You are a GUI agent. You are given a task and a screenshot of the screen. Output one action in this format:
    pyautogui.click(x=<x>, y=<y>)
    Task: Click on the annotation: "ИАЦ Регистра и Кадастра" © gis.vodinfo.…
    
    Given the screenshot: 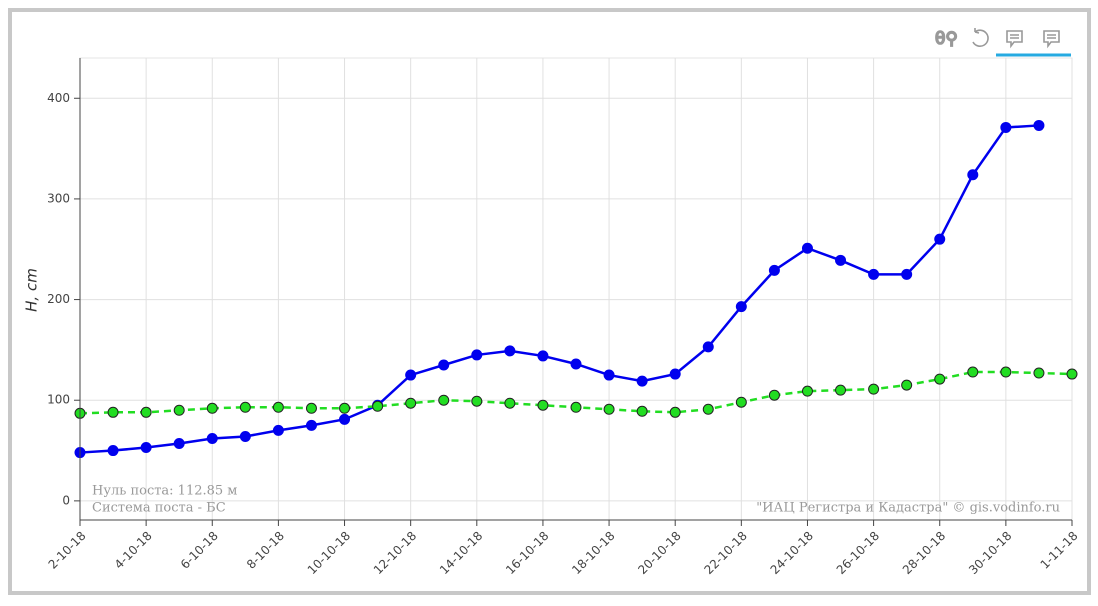 What is the action you would take?
    pyautogui.click(x=908, y=508)
    